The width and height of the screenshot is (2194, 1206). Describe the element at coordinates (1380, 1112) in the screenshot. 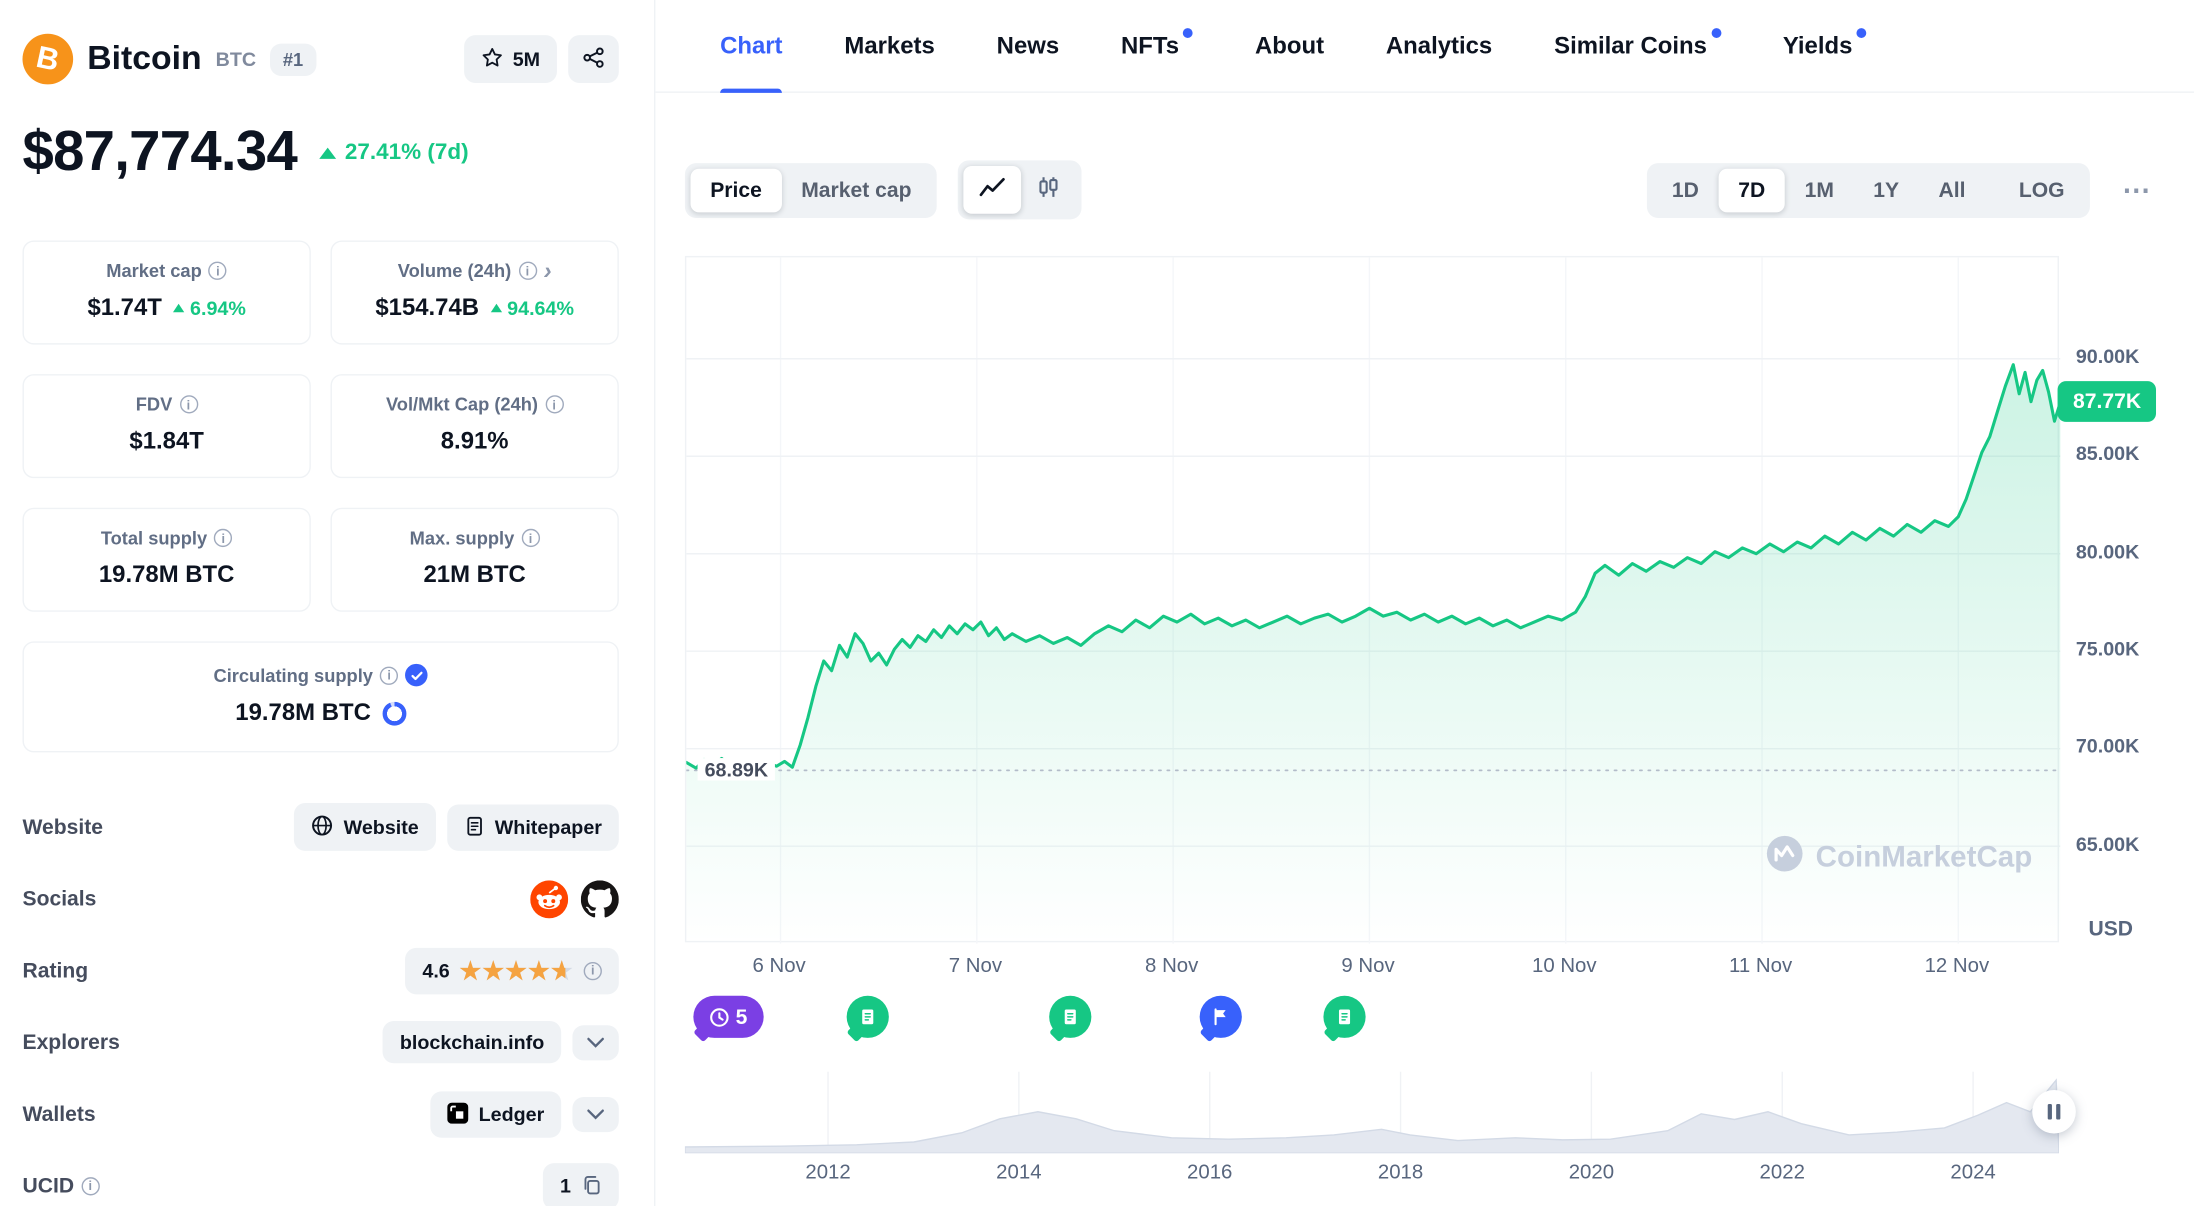

I see `history-minichart` at that location.